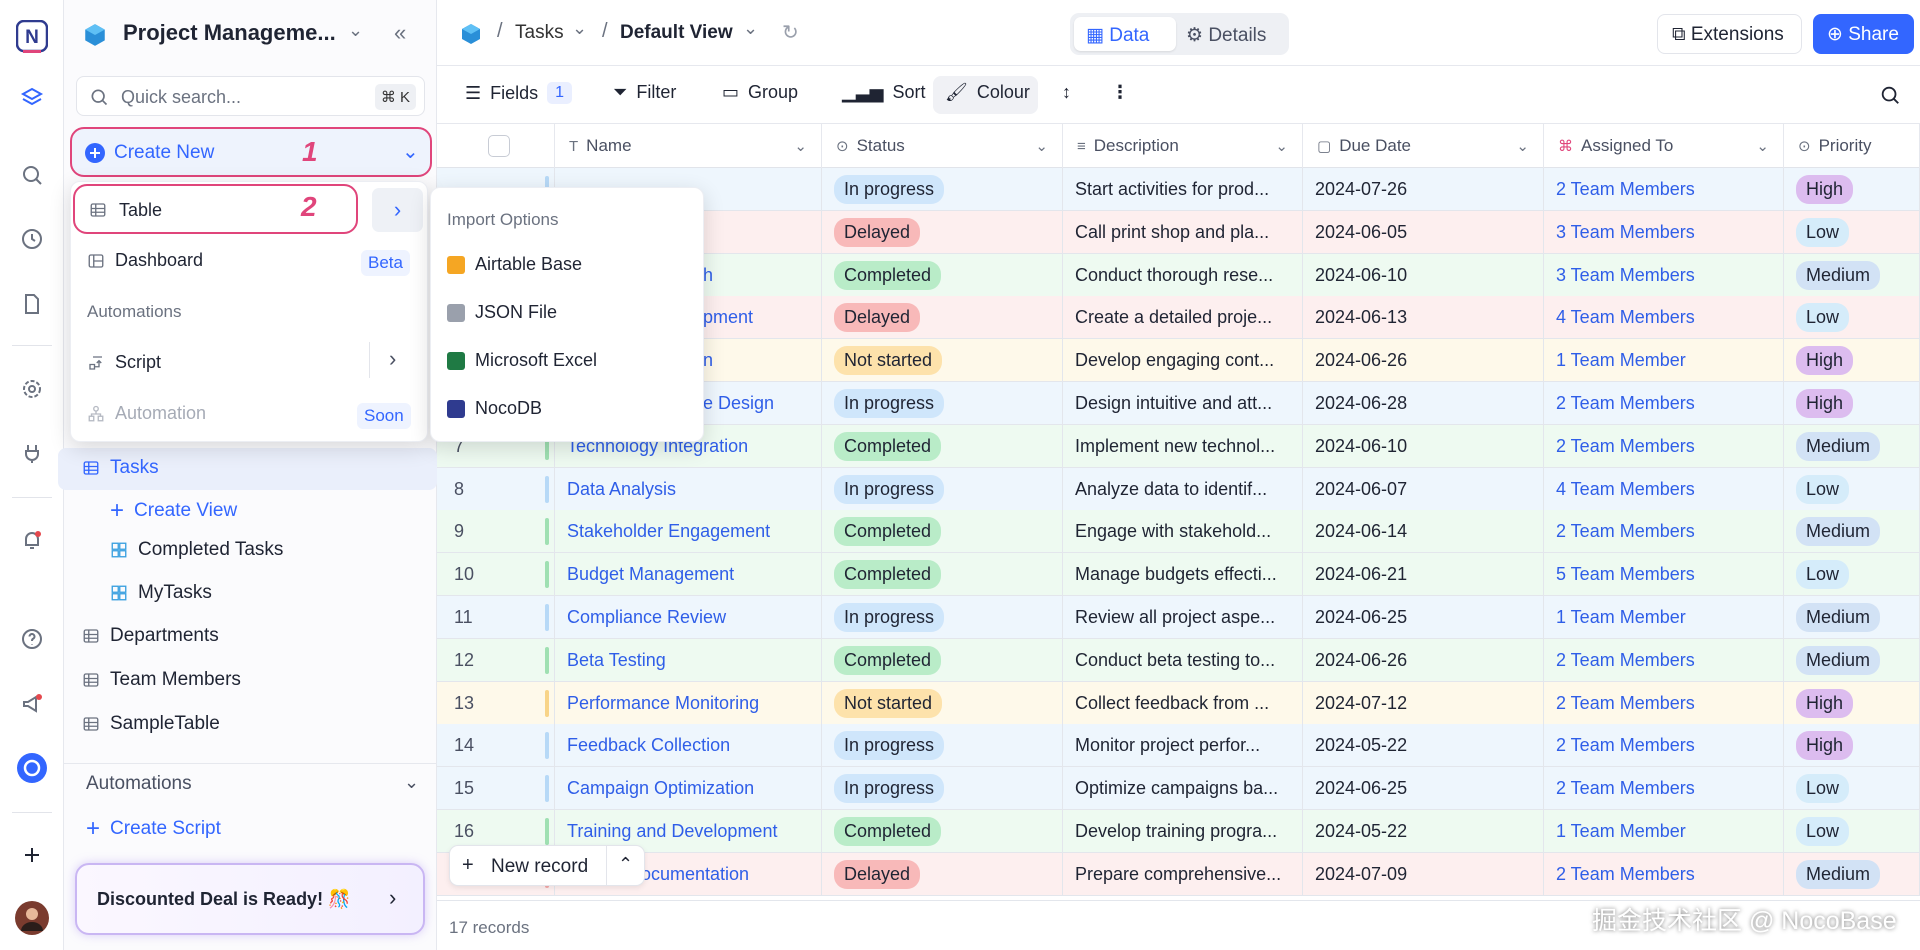 The height and width of the screenshot is (950, 1920). Describe the element at coordinates (987, 92) in the screenshot. I see `colour-button: 🖌 Colour` at that location.